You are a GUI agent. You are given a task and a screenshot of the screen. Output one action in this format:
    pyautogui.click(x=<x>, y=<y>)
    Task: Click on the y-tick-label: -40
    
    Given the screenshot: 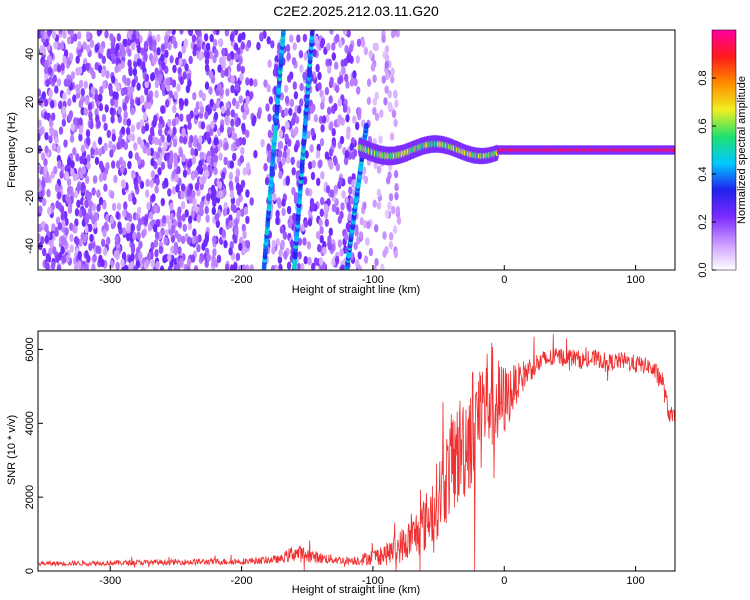 What is the action you would take?
    pyautogui.click(x=30, y=246)
    